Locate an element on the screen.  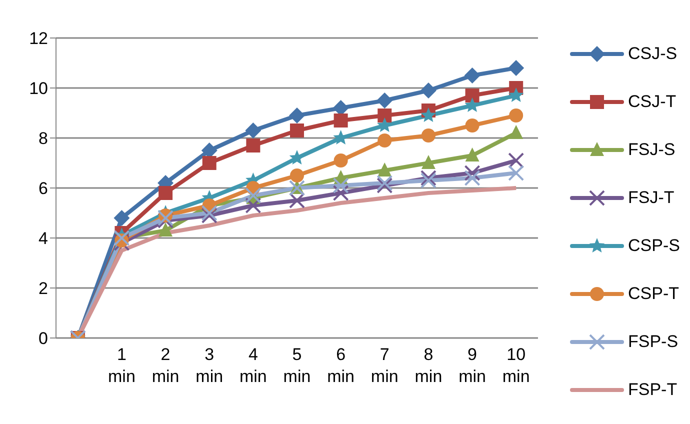
y-tick-label: 6 is located at coordinates (43, 188).